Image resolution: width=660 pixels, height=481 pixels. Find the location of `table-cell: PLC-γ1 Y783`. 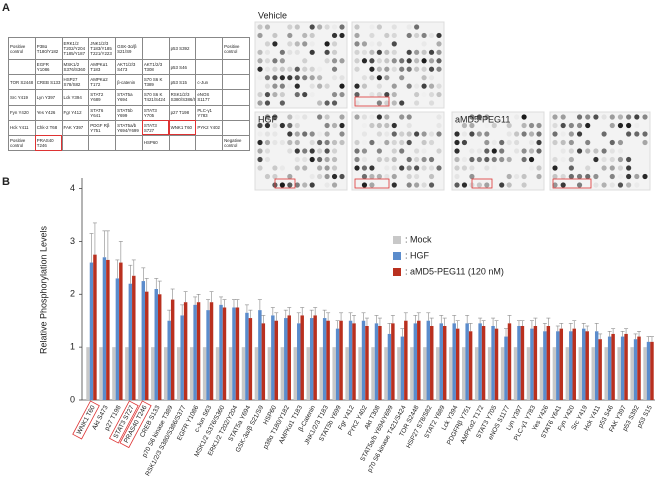

table-cell: PLC-γ1 Y783 is located at coordinates (209, 112).